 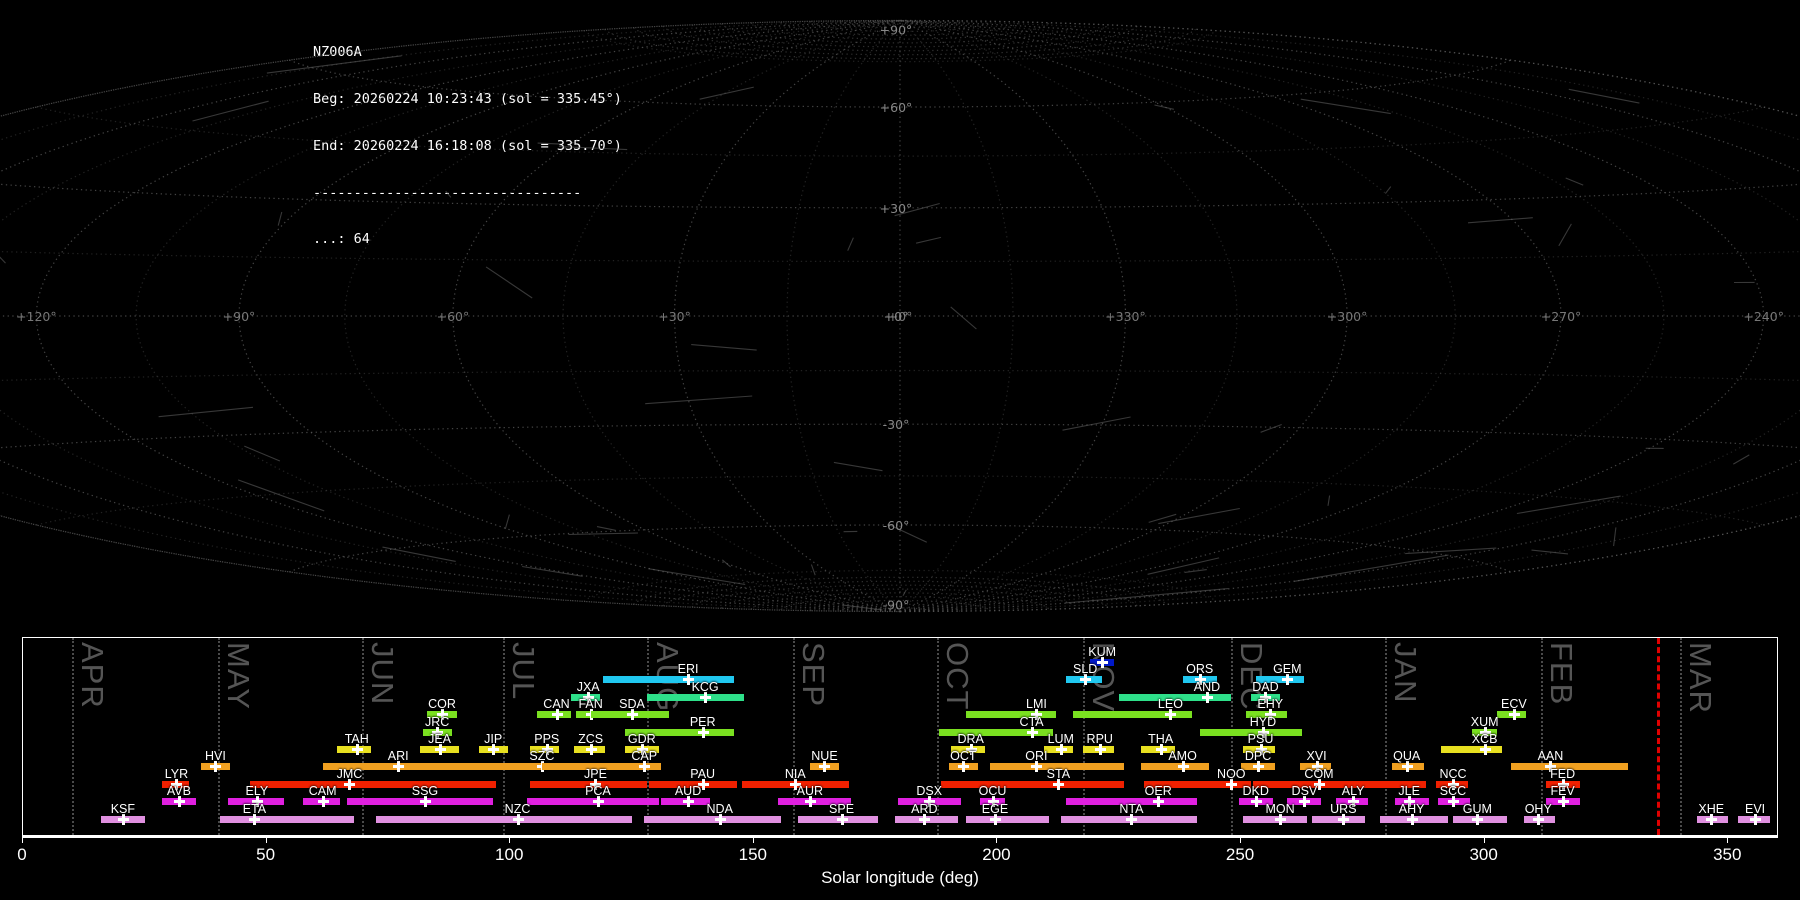 I want to click on shower-code-label: EVI, so click(x=1755, y=808).